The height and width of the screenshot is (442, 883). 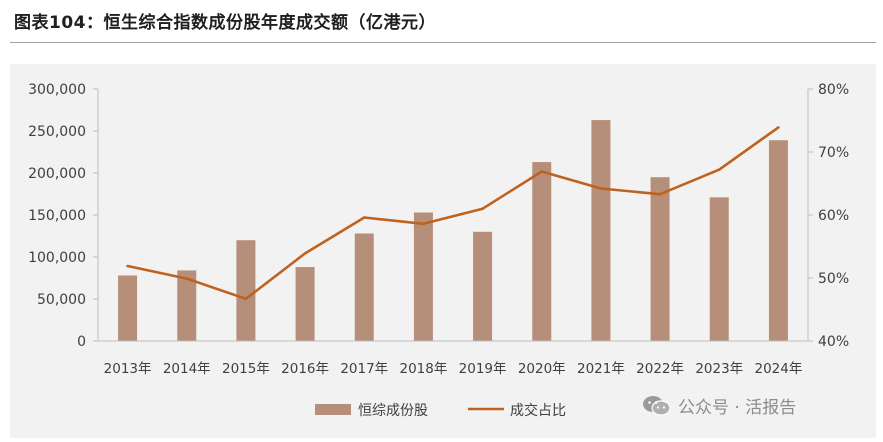 I want to click on left-tick-label: 50,000, so click(x=61, y=300).